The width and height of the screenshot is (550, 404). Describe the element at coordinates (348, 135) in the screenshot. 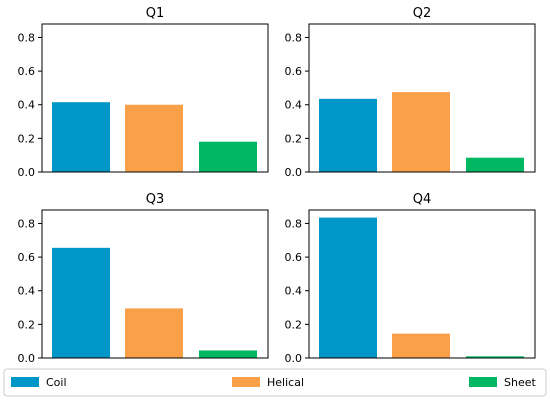

I see `bar-q2-coil` at that location.